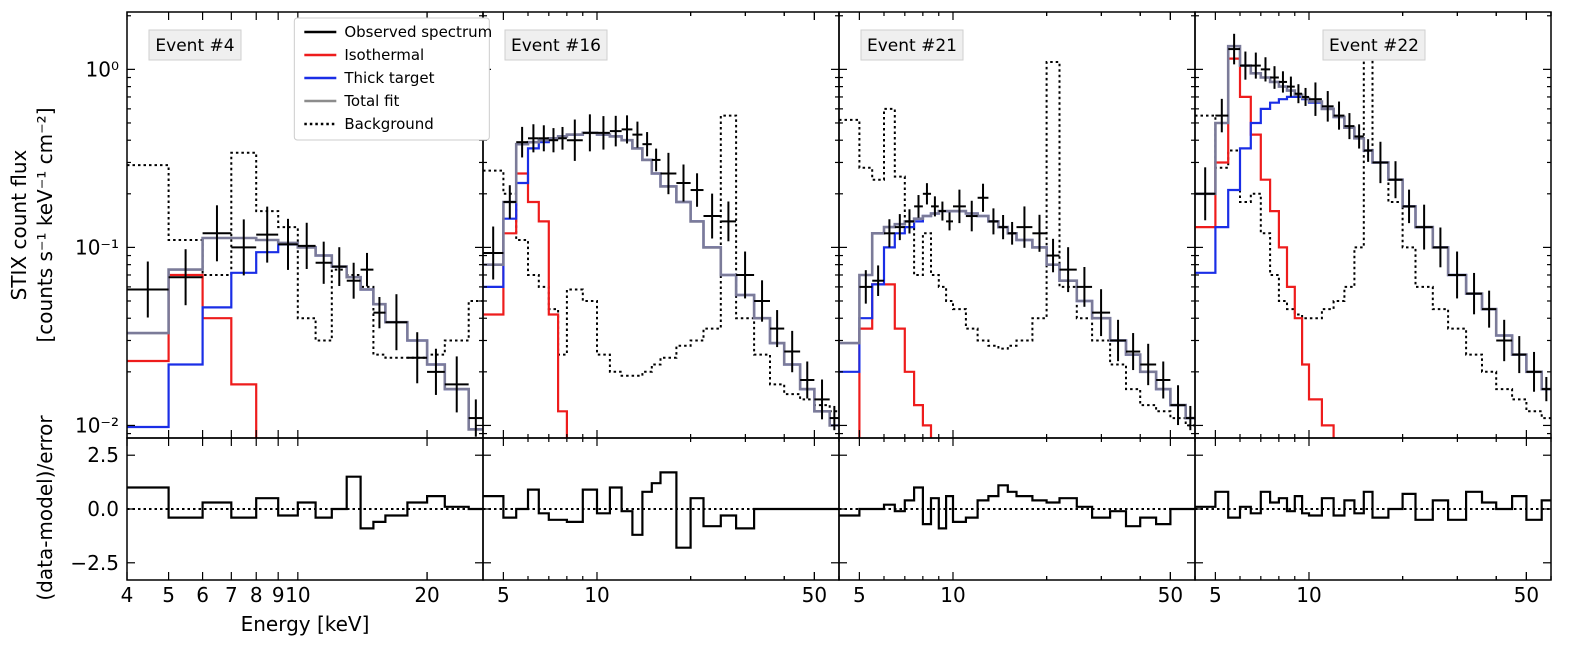  I want to click on event-label: Event #22, so click(1374, 46).